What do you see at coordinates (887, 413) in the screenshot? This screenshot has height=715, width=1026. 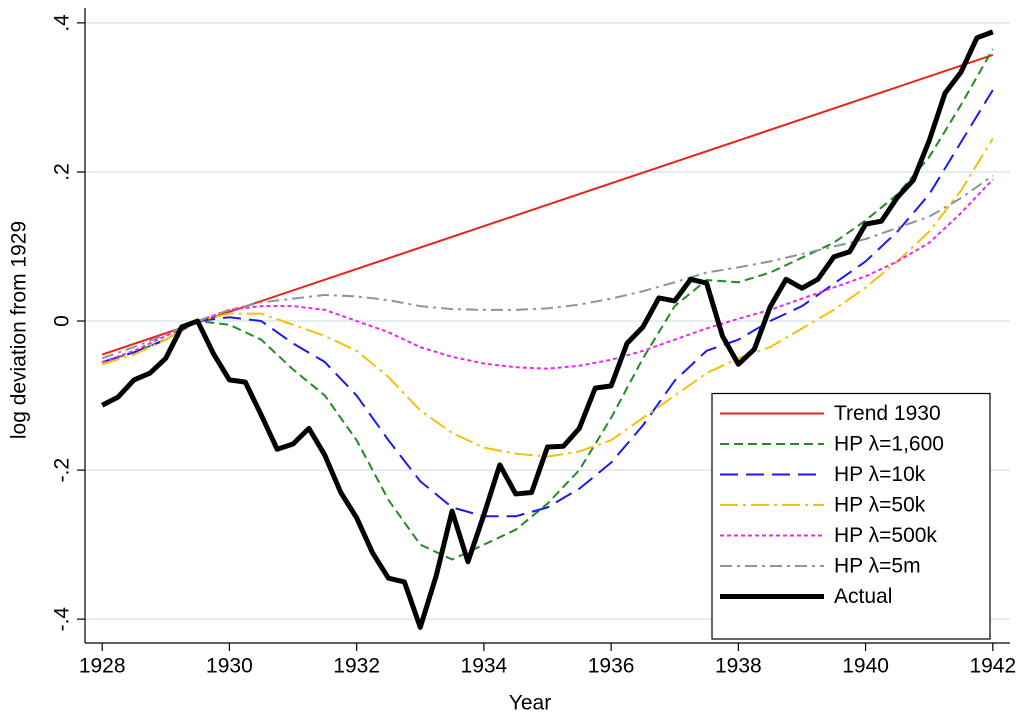 I see `legend-label: Trend 1930` at bounding box center [887, 413].